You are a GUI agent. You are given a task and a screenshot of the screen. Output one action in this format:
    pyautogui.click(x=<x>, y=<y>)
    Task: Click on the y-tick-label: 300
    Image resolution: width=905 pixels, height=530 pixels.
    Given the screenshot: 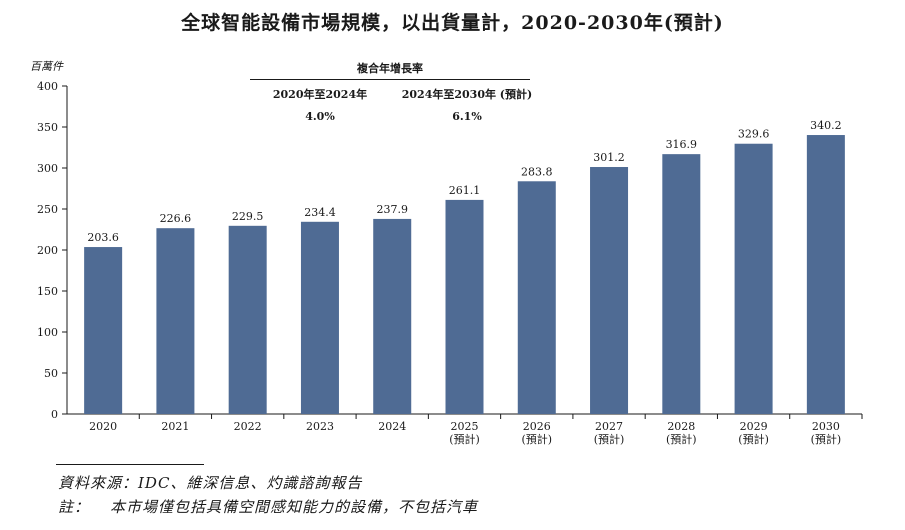 What is the action you would take?
    pyautogui.click(x=47, y=168)
    